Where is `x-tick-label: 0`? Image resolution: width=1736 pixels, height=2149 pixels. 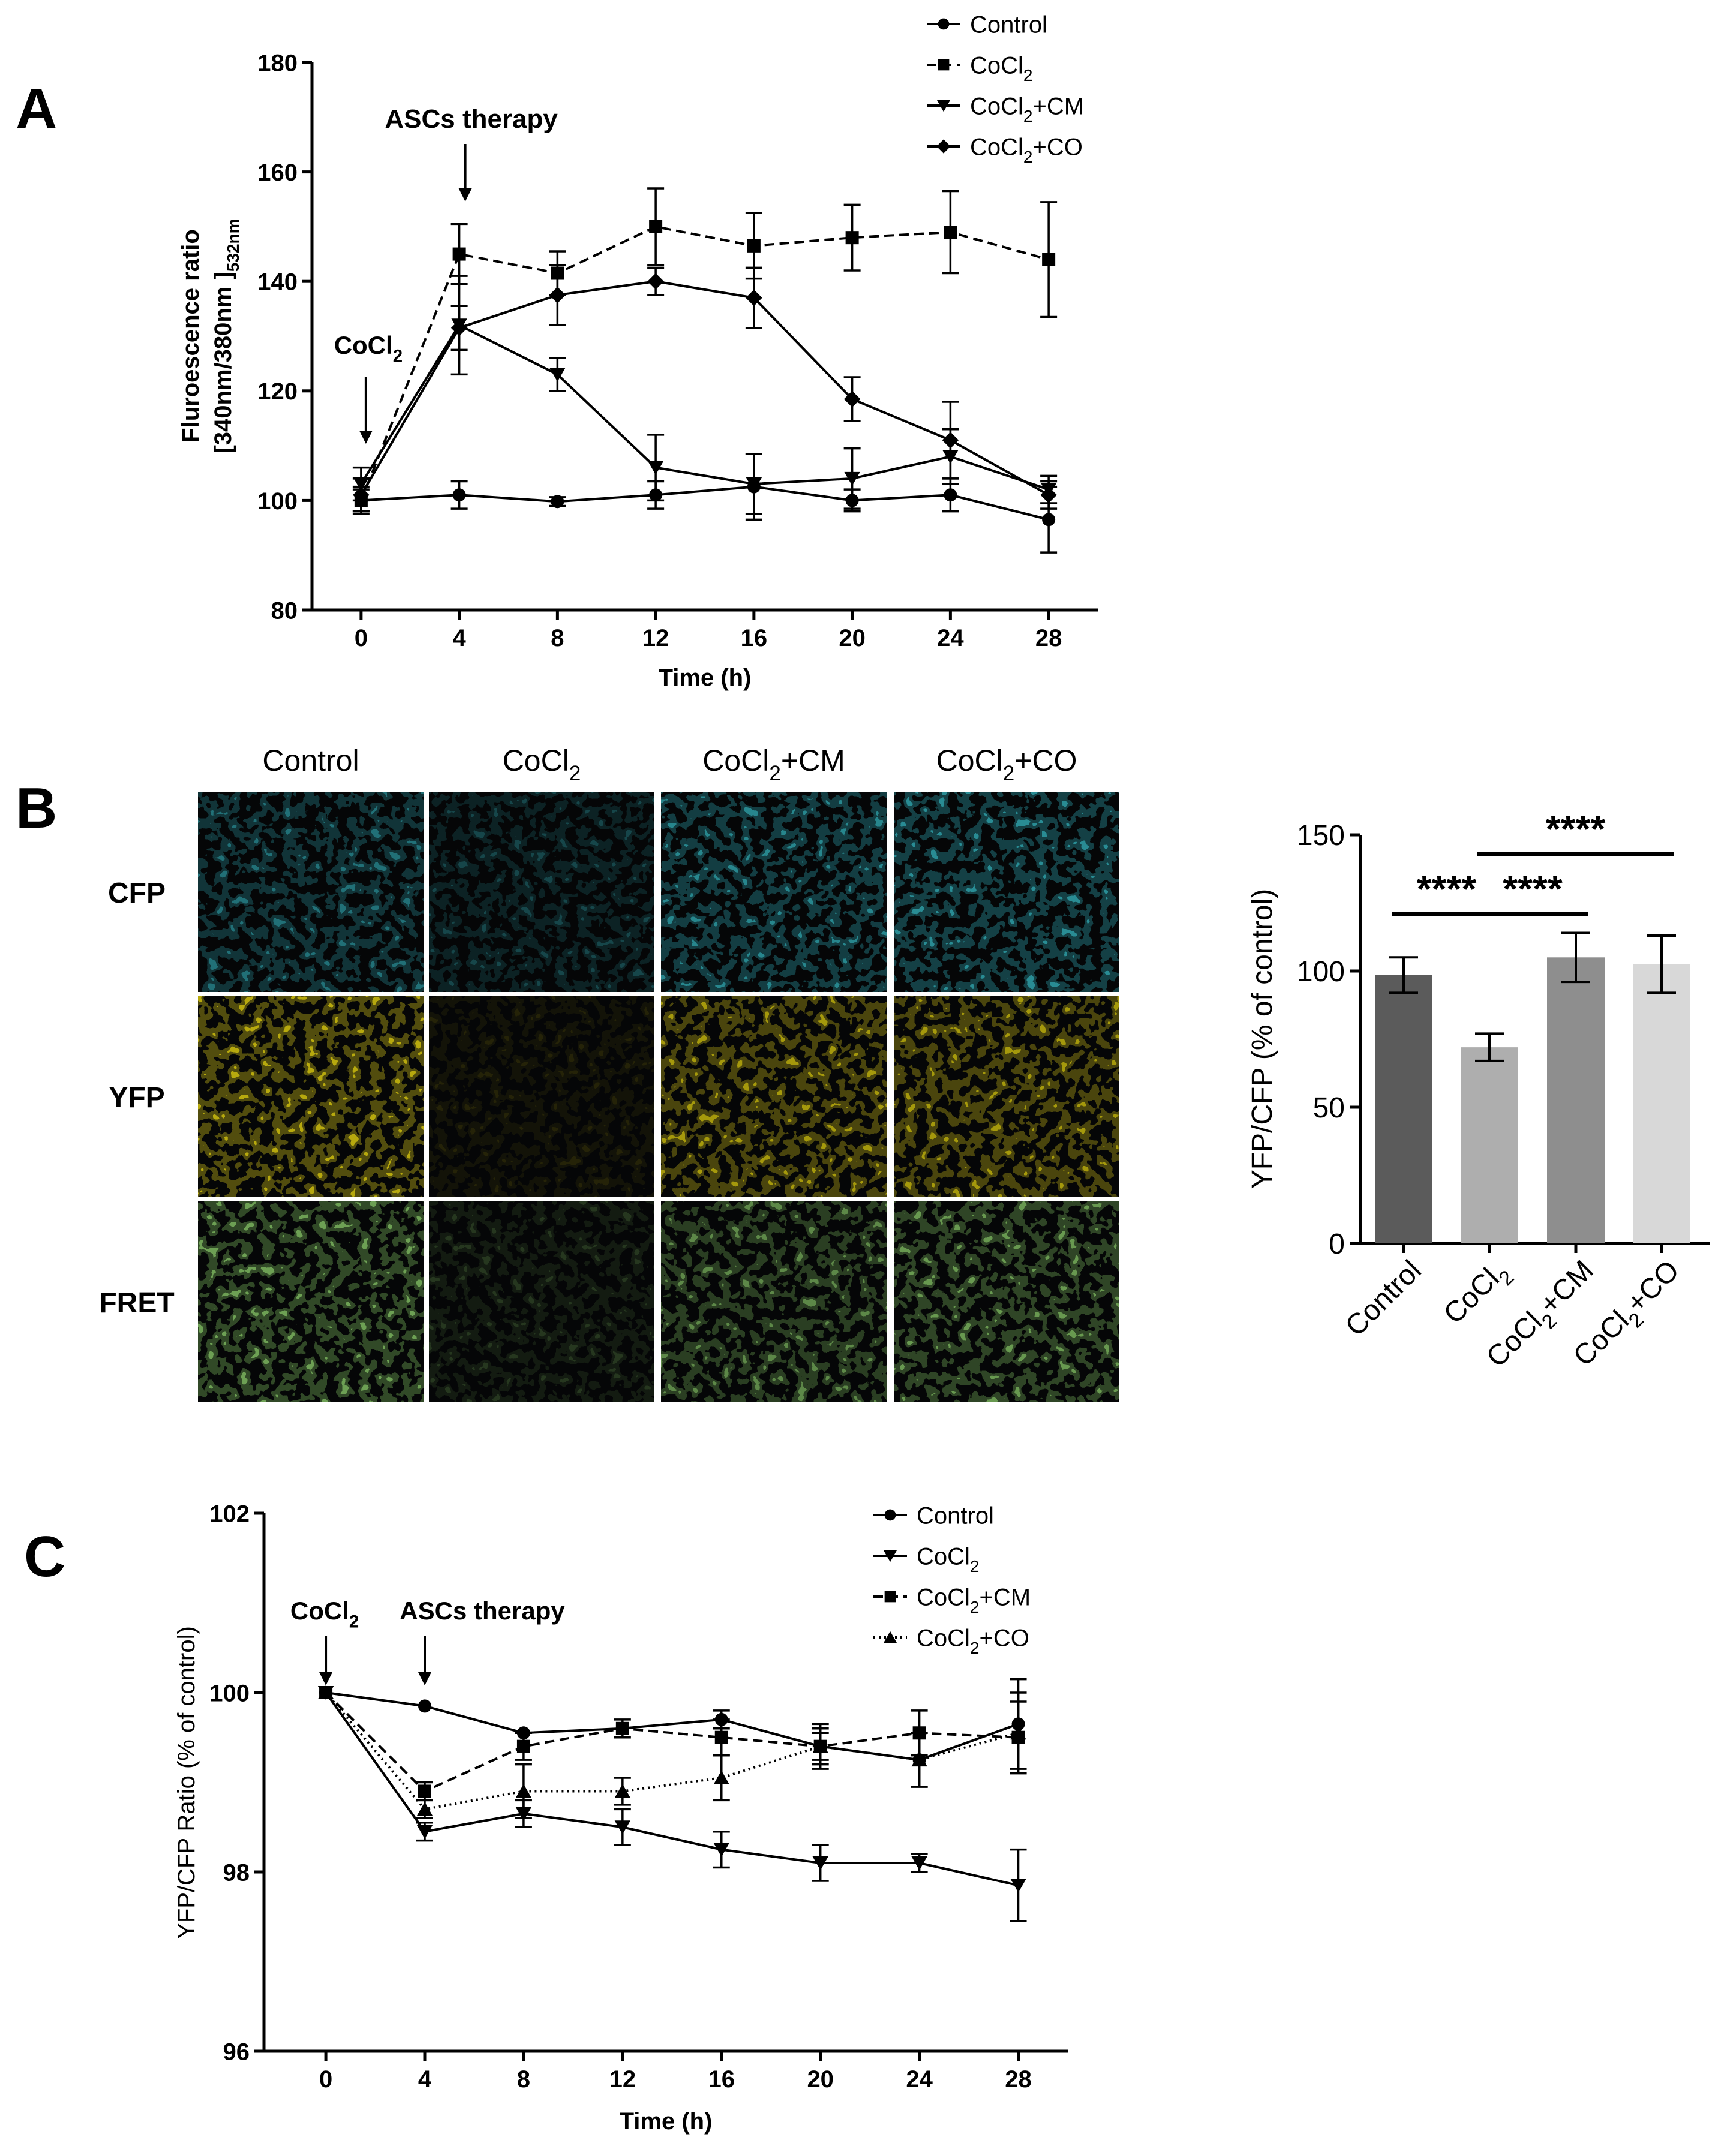
x-tick-label: 0 is located at coordinates (325, 2079).